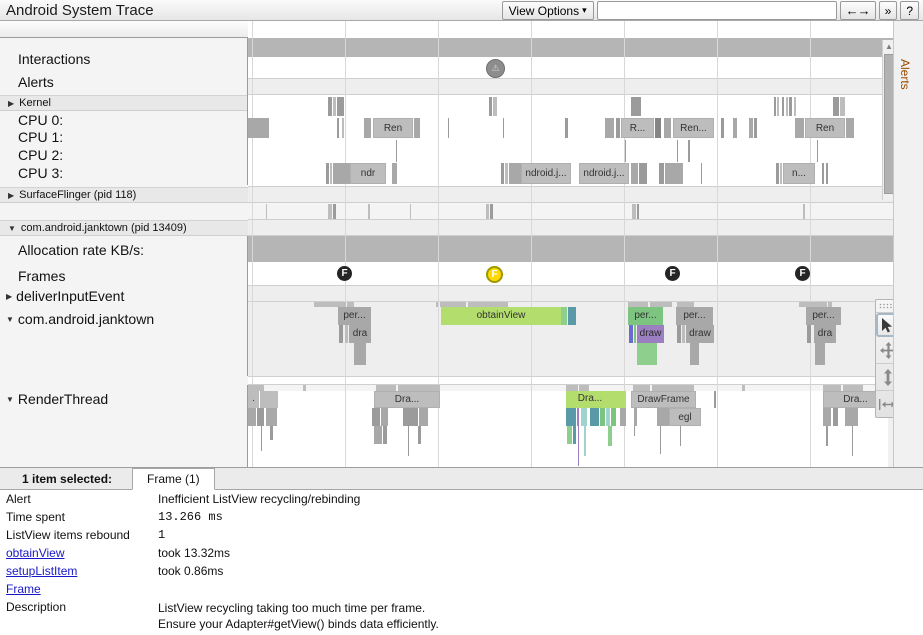  Describe the element at coordinates (570, 195) in the screenshot. I see `surfaceflinger-group-band` at that location.